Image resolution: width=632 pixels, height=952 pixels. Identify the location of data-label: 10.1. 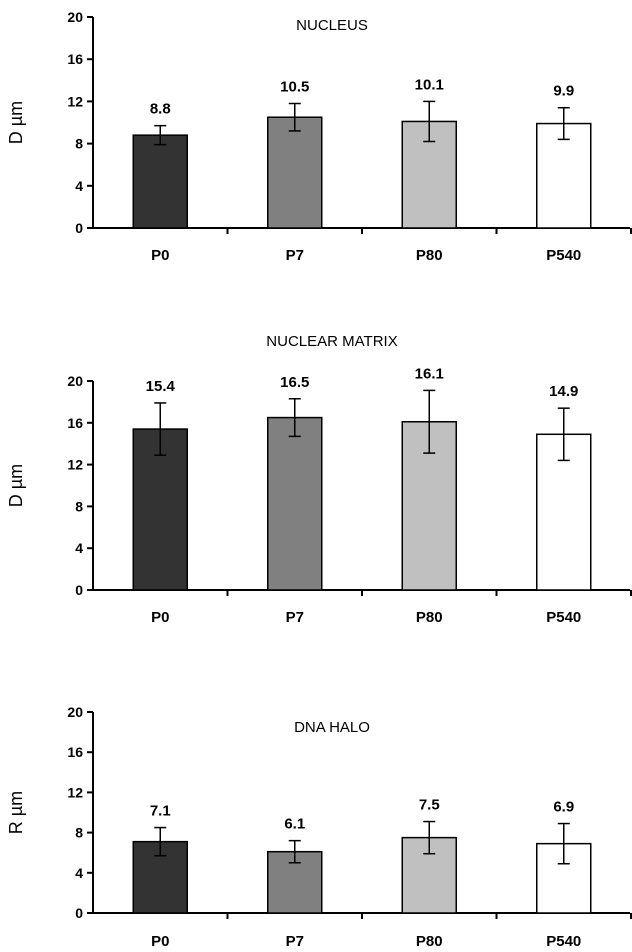
(429, 84).